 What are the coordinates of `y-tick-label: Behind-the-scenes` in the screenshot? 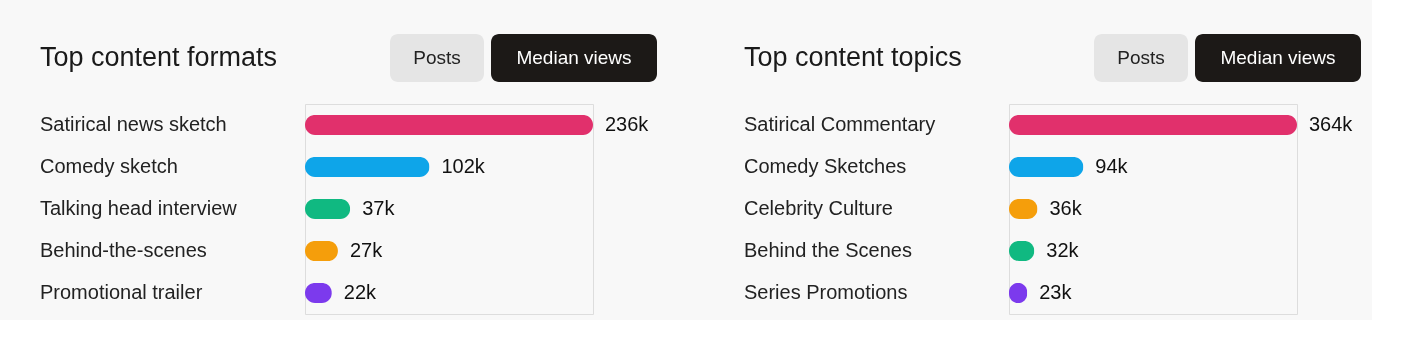 It's located at (123, 250).